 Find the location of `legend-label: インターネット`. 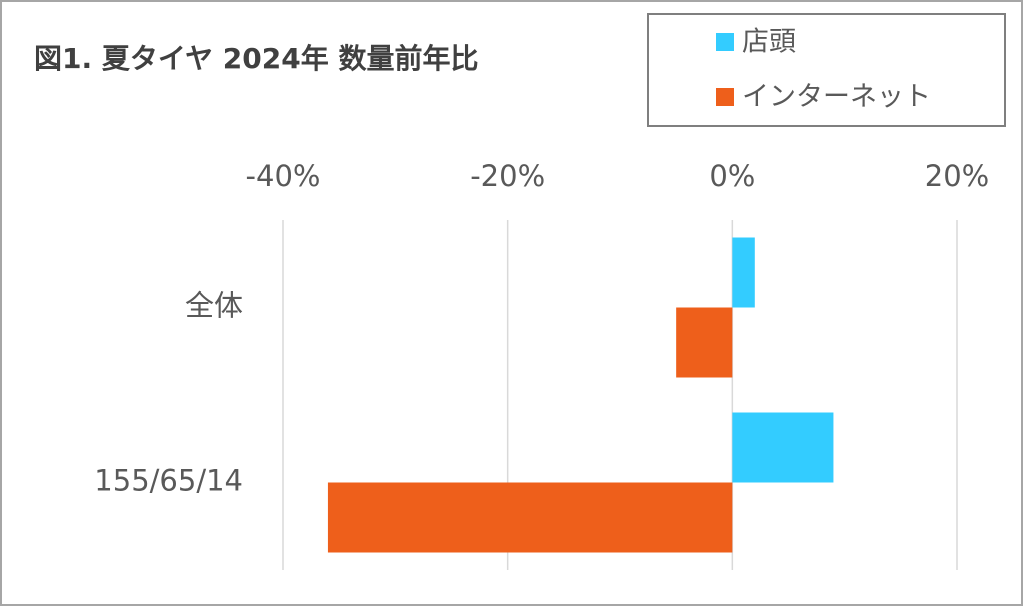

legend-label: インターネット is located at coordinates (836, 97).